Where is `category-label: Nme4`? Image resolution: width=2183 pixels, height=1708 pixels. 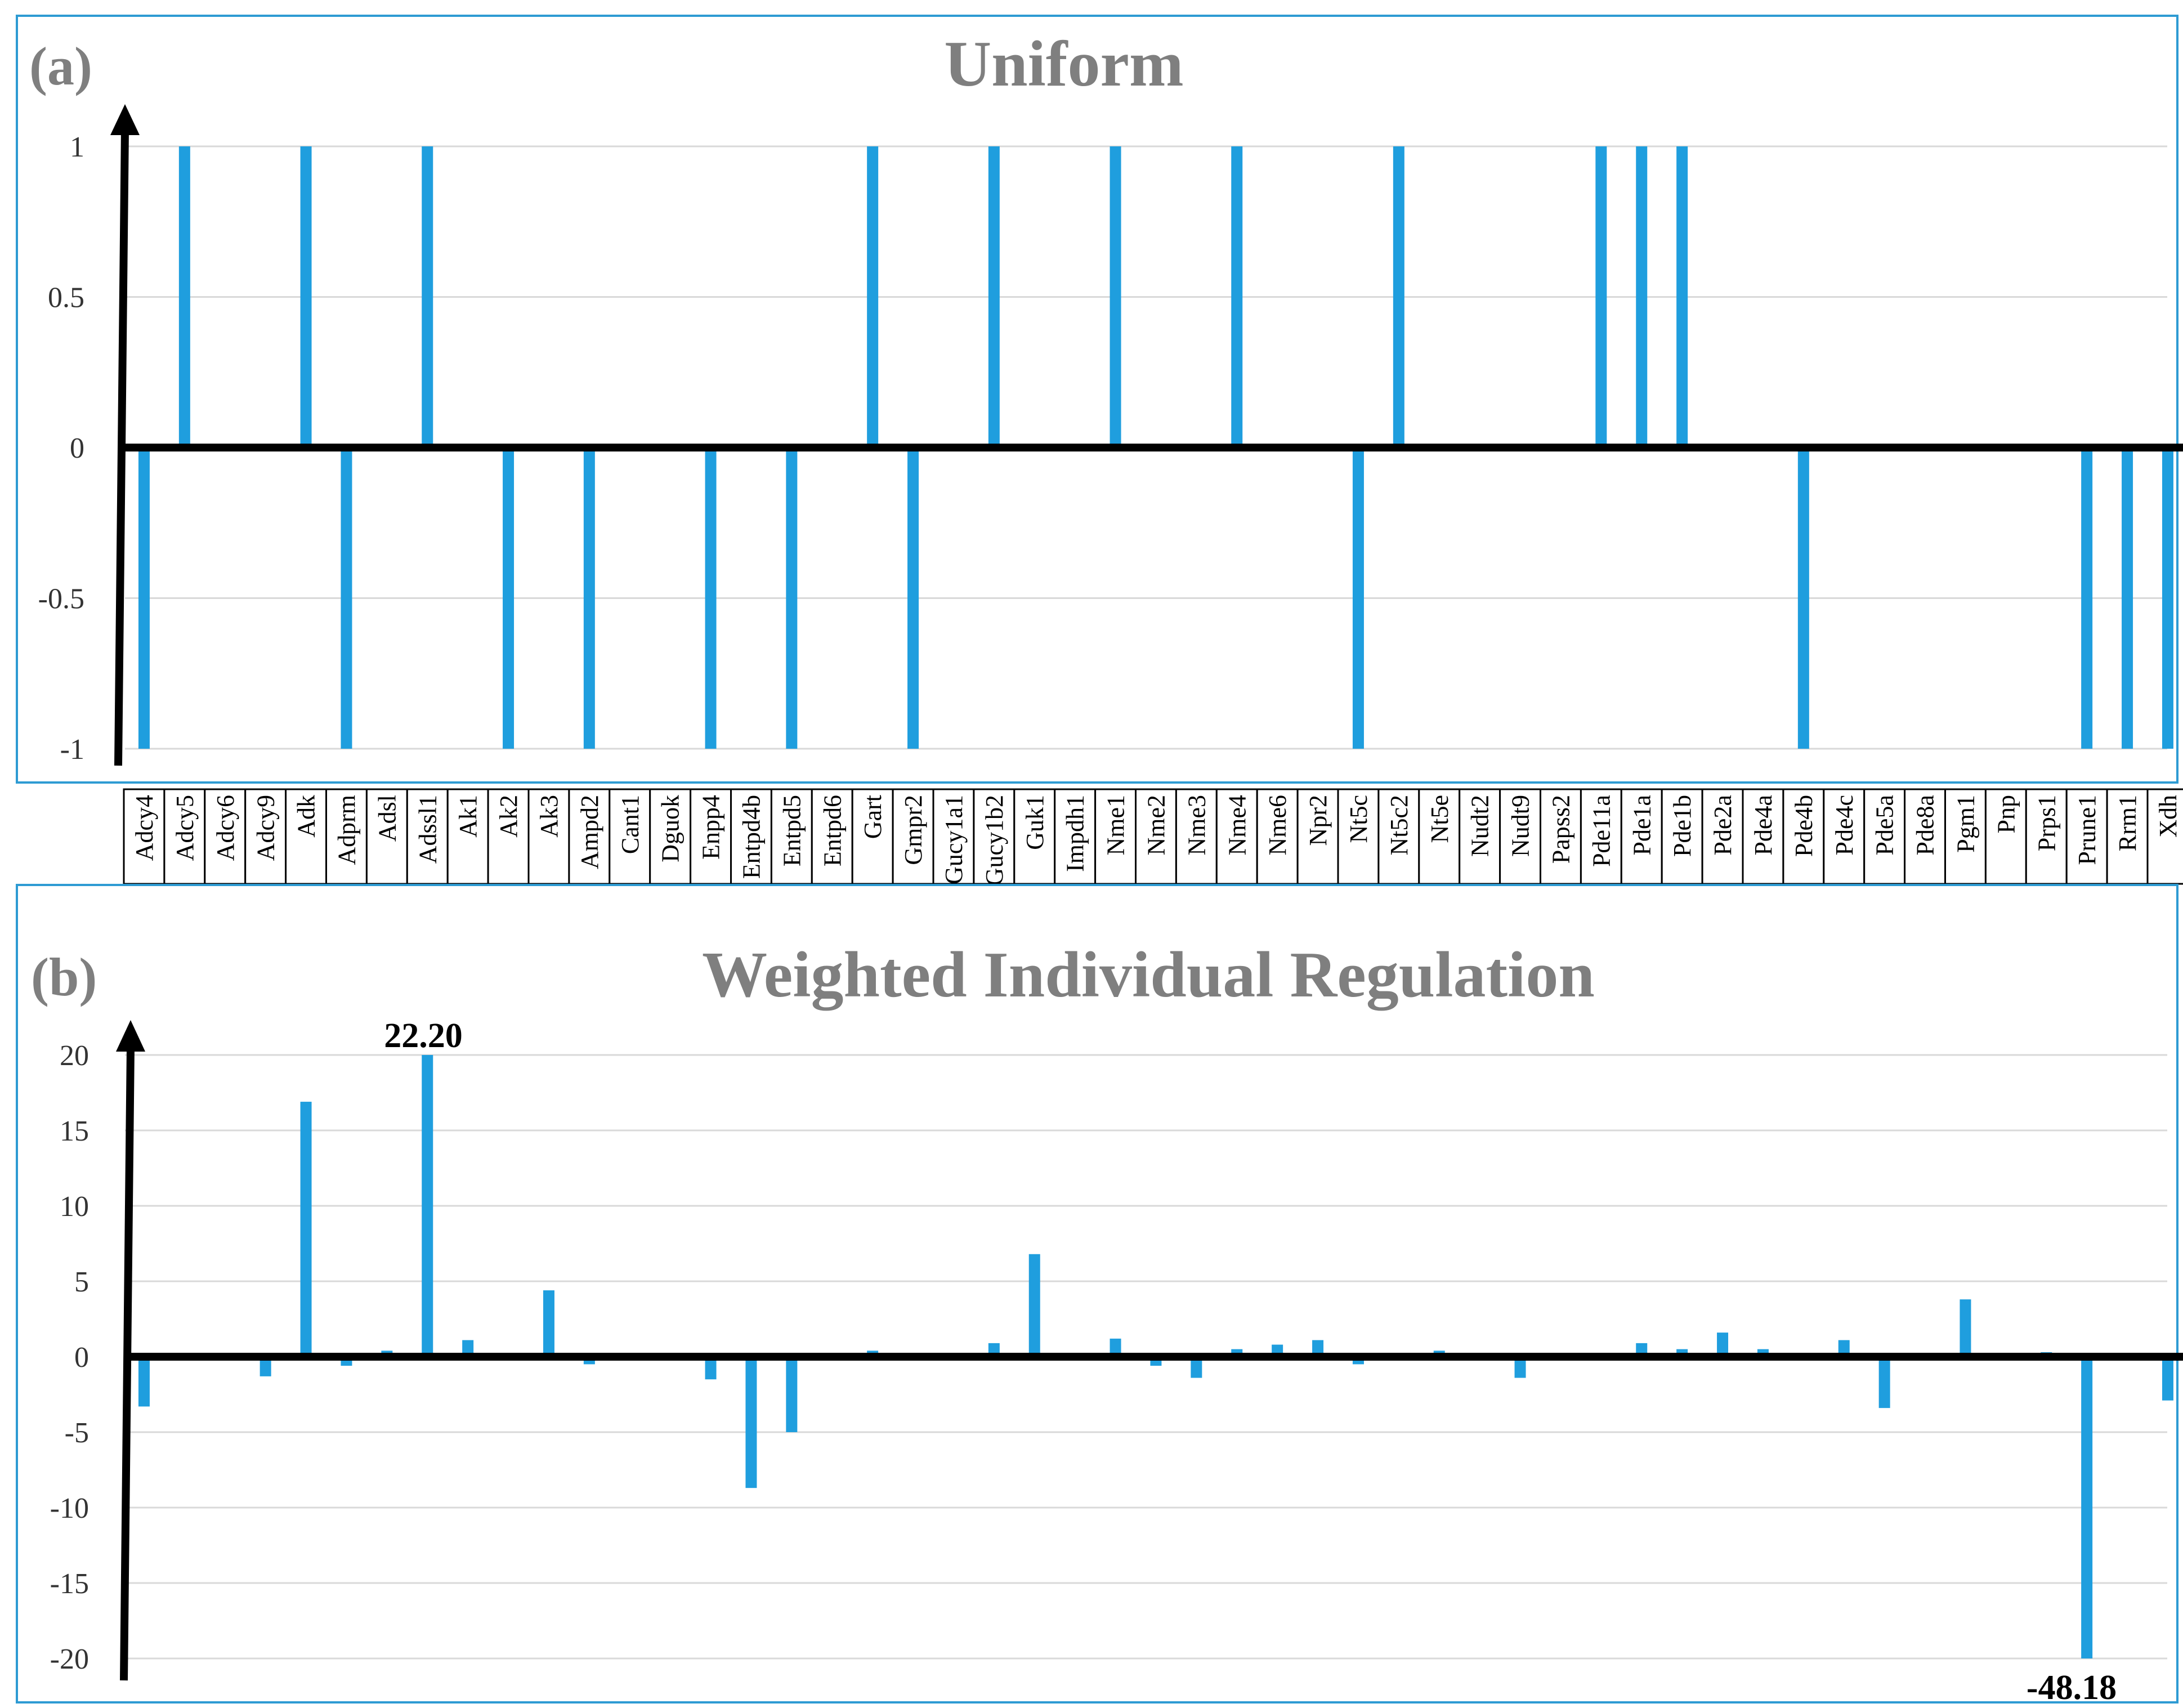 category-label: Nme4 is located at coordinates (1237, 826).